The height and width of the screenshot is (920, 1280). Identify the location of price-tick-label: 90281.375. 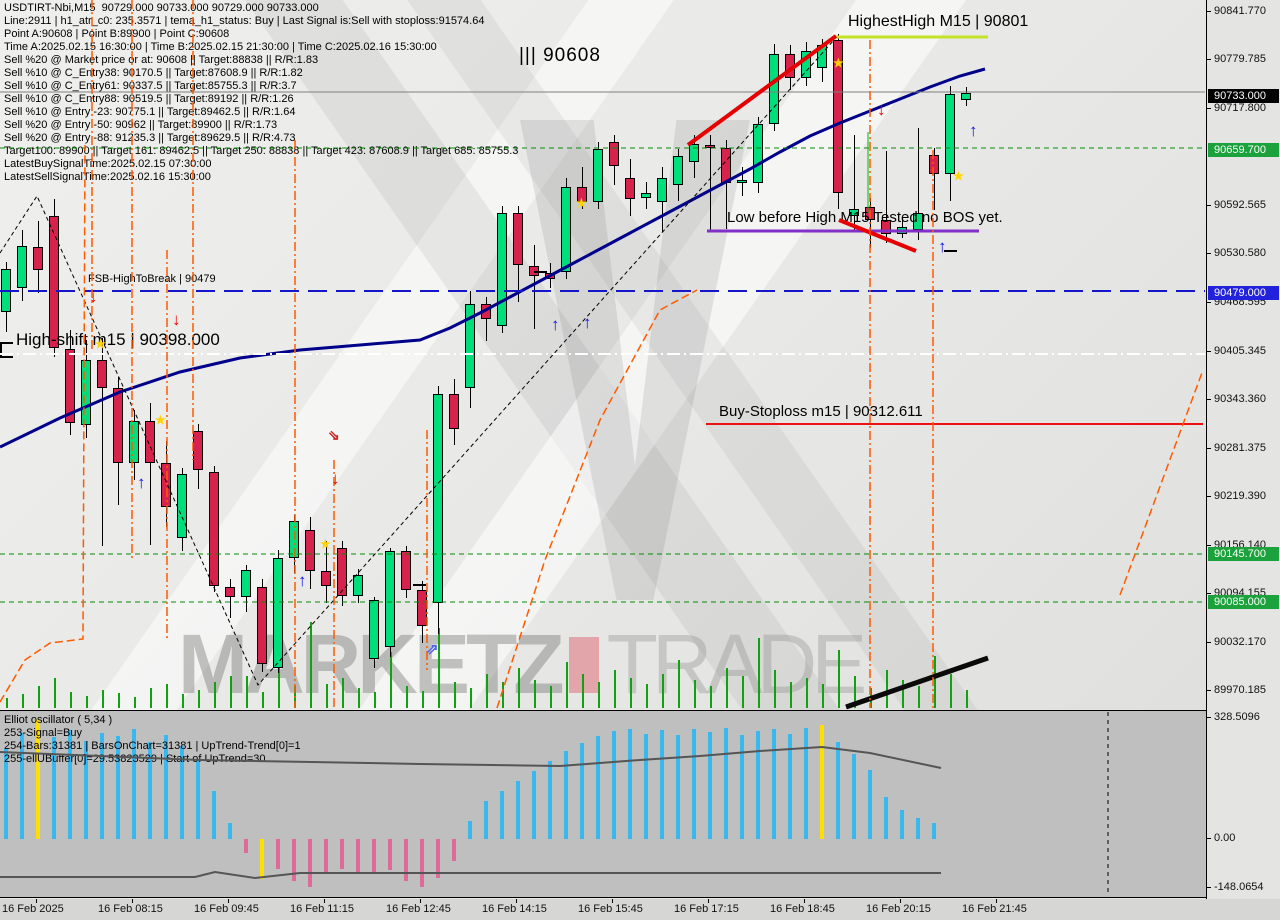
(1240, 448).